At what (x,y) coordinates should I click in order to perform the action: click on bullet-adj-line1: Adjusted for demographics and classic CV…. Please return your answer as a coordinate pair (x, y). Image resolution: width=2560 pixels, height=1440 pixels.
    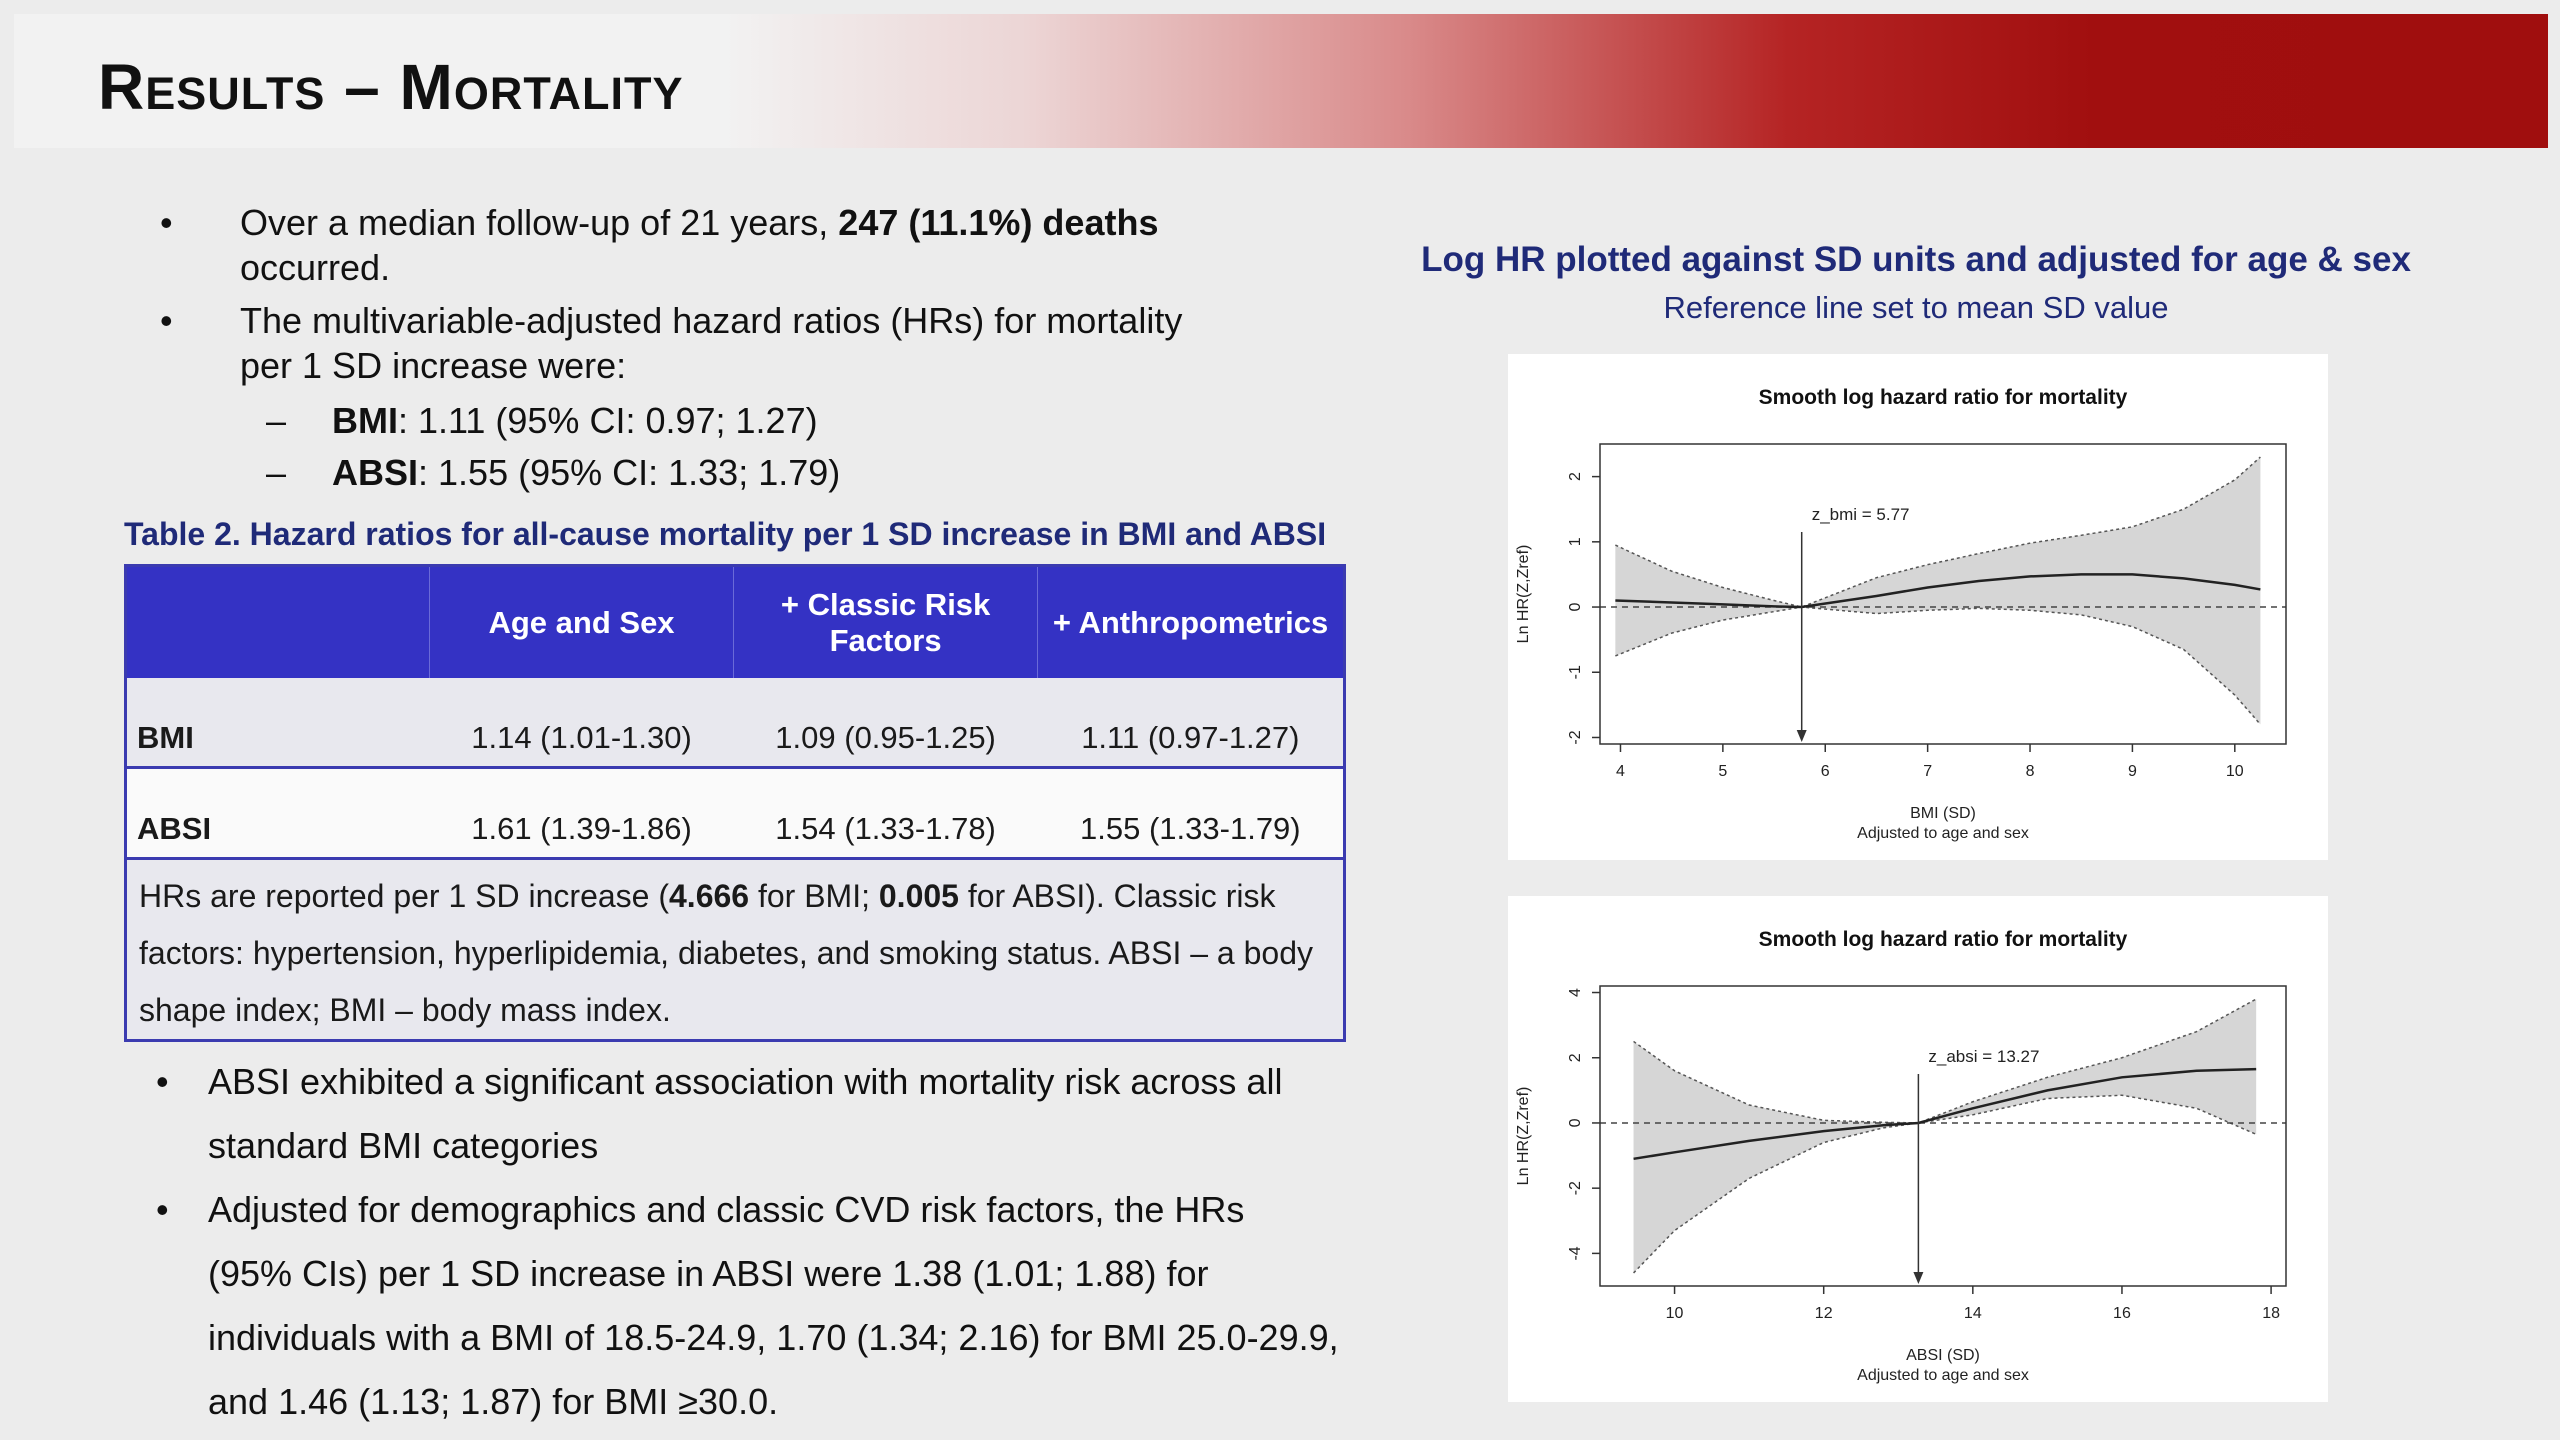
    Looking at the image, I should click on (726, 1209).